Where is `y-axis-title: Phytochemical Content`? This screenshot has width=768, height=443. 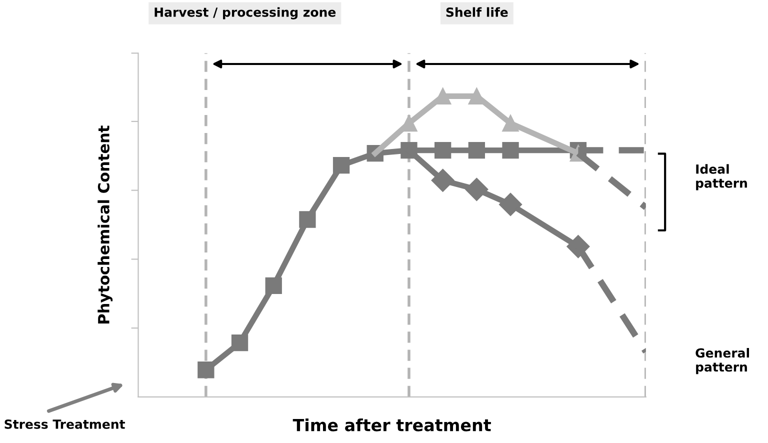 y-axis-title: Phytochemical Content is located at coordinates (105, 225).